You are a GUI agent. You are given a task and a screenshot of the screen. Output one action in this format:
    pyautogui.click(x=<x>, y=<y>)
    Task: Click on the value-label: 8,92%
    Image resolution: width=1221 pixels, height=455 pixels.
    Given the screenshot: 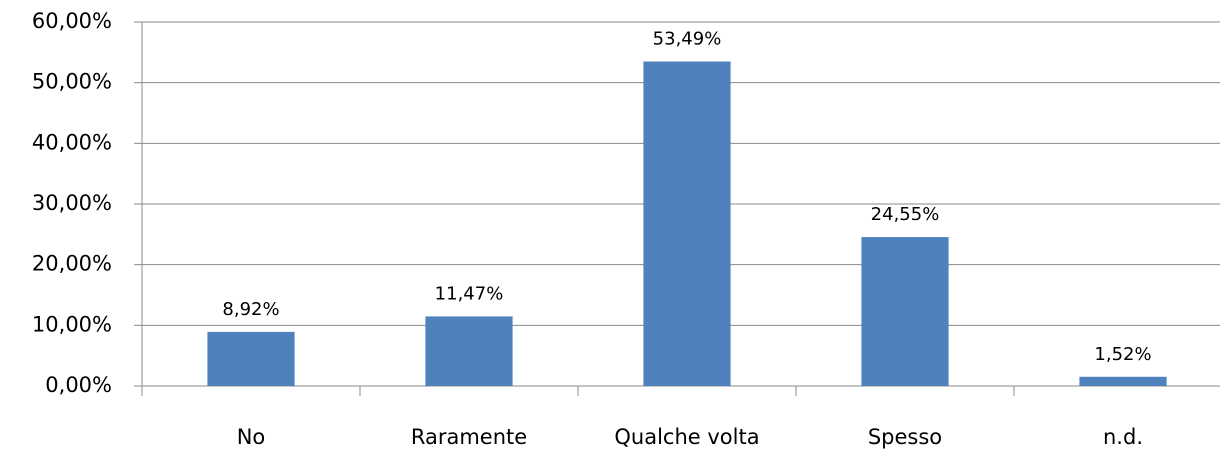 What is the action you would take?
    pyautogui.click(x=250, y=309)
    